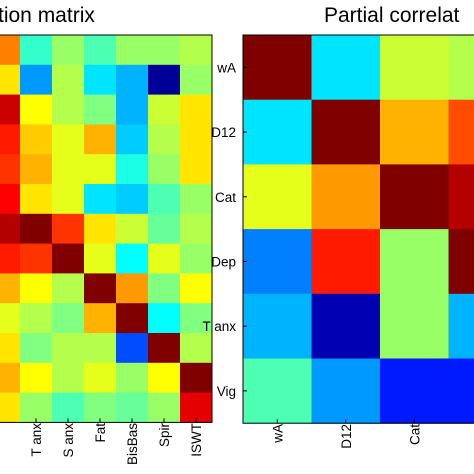 This screenshot has height=474, width=474. Describe the element at coordinates (219, 326) in the screenshot. I see `right-y-tick-label: T anx` at that location.